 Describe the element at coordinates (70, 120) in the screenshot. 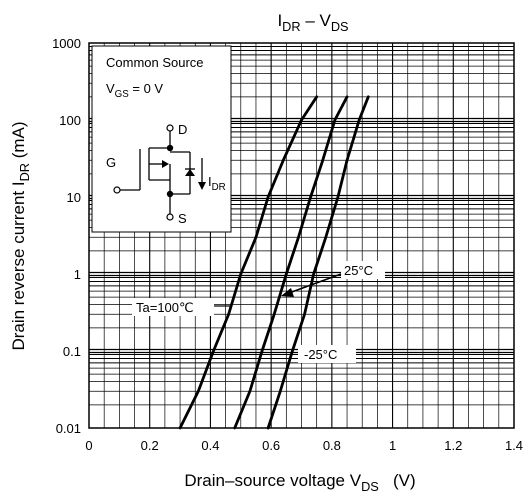

I see `y-tick-label: 100` at that location.